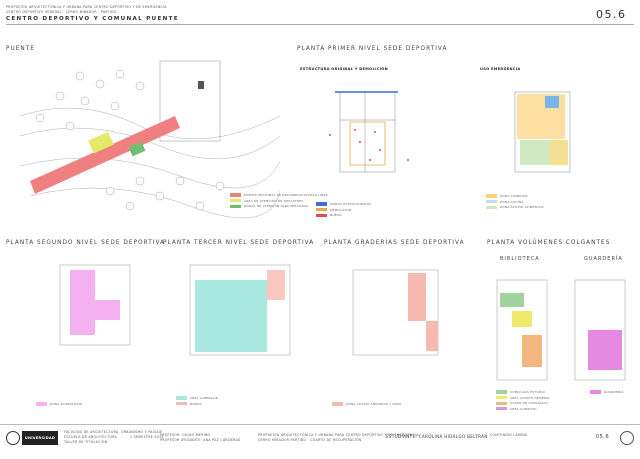 The width and height of the screenshot is (640, 459). What do you see at coordinates (549, 243) in the screenshot?
I see `p5-title: PLANTA VOLÚMENES COLGANTES` at bounding box center [549, 243].